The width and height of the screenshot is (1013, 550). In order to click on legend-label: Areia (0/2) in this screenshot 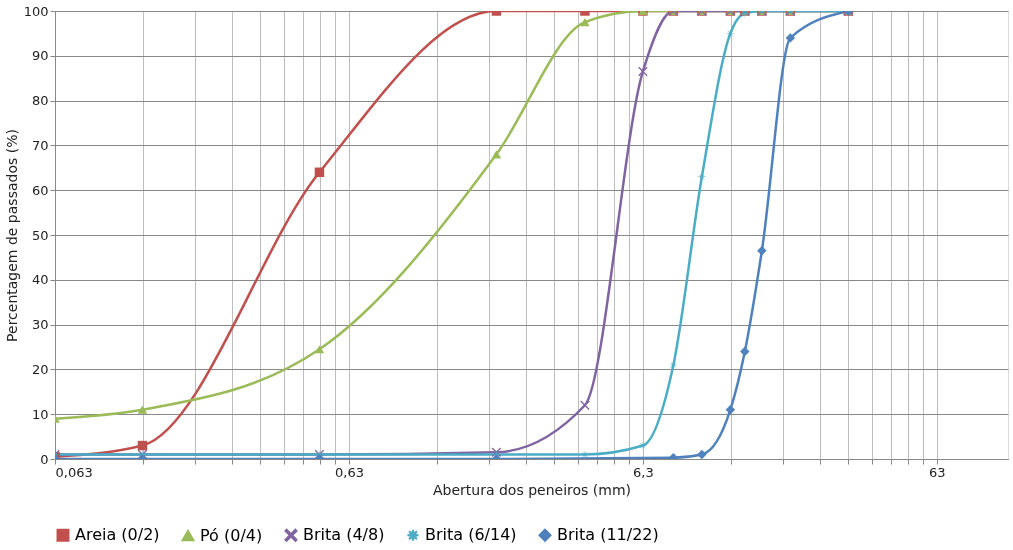, I will do `click(117, 535)`.